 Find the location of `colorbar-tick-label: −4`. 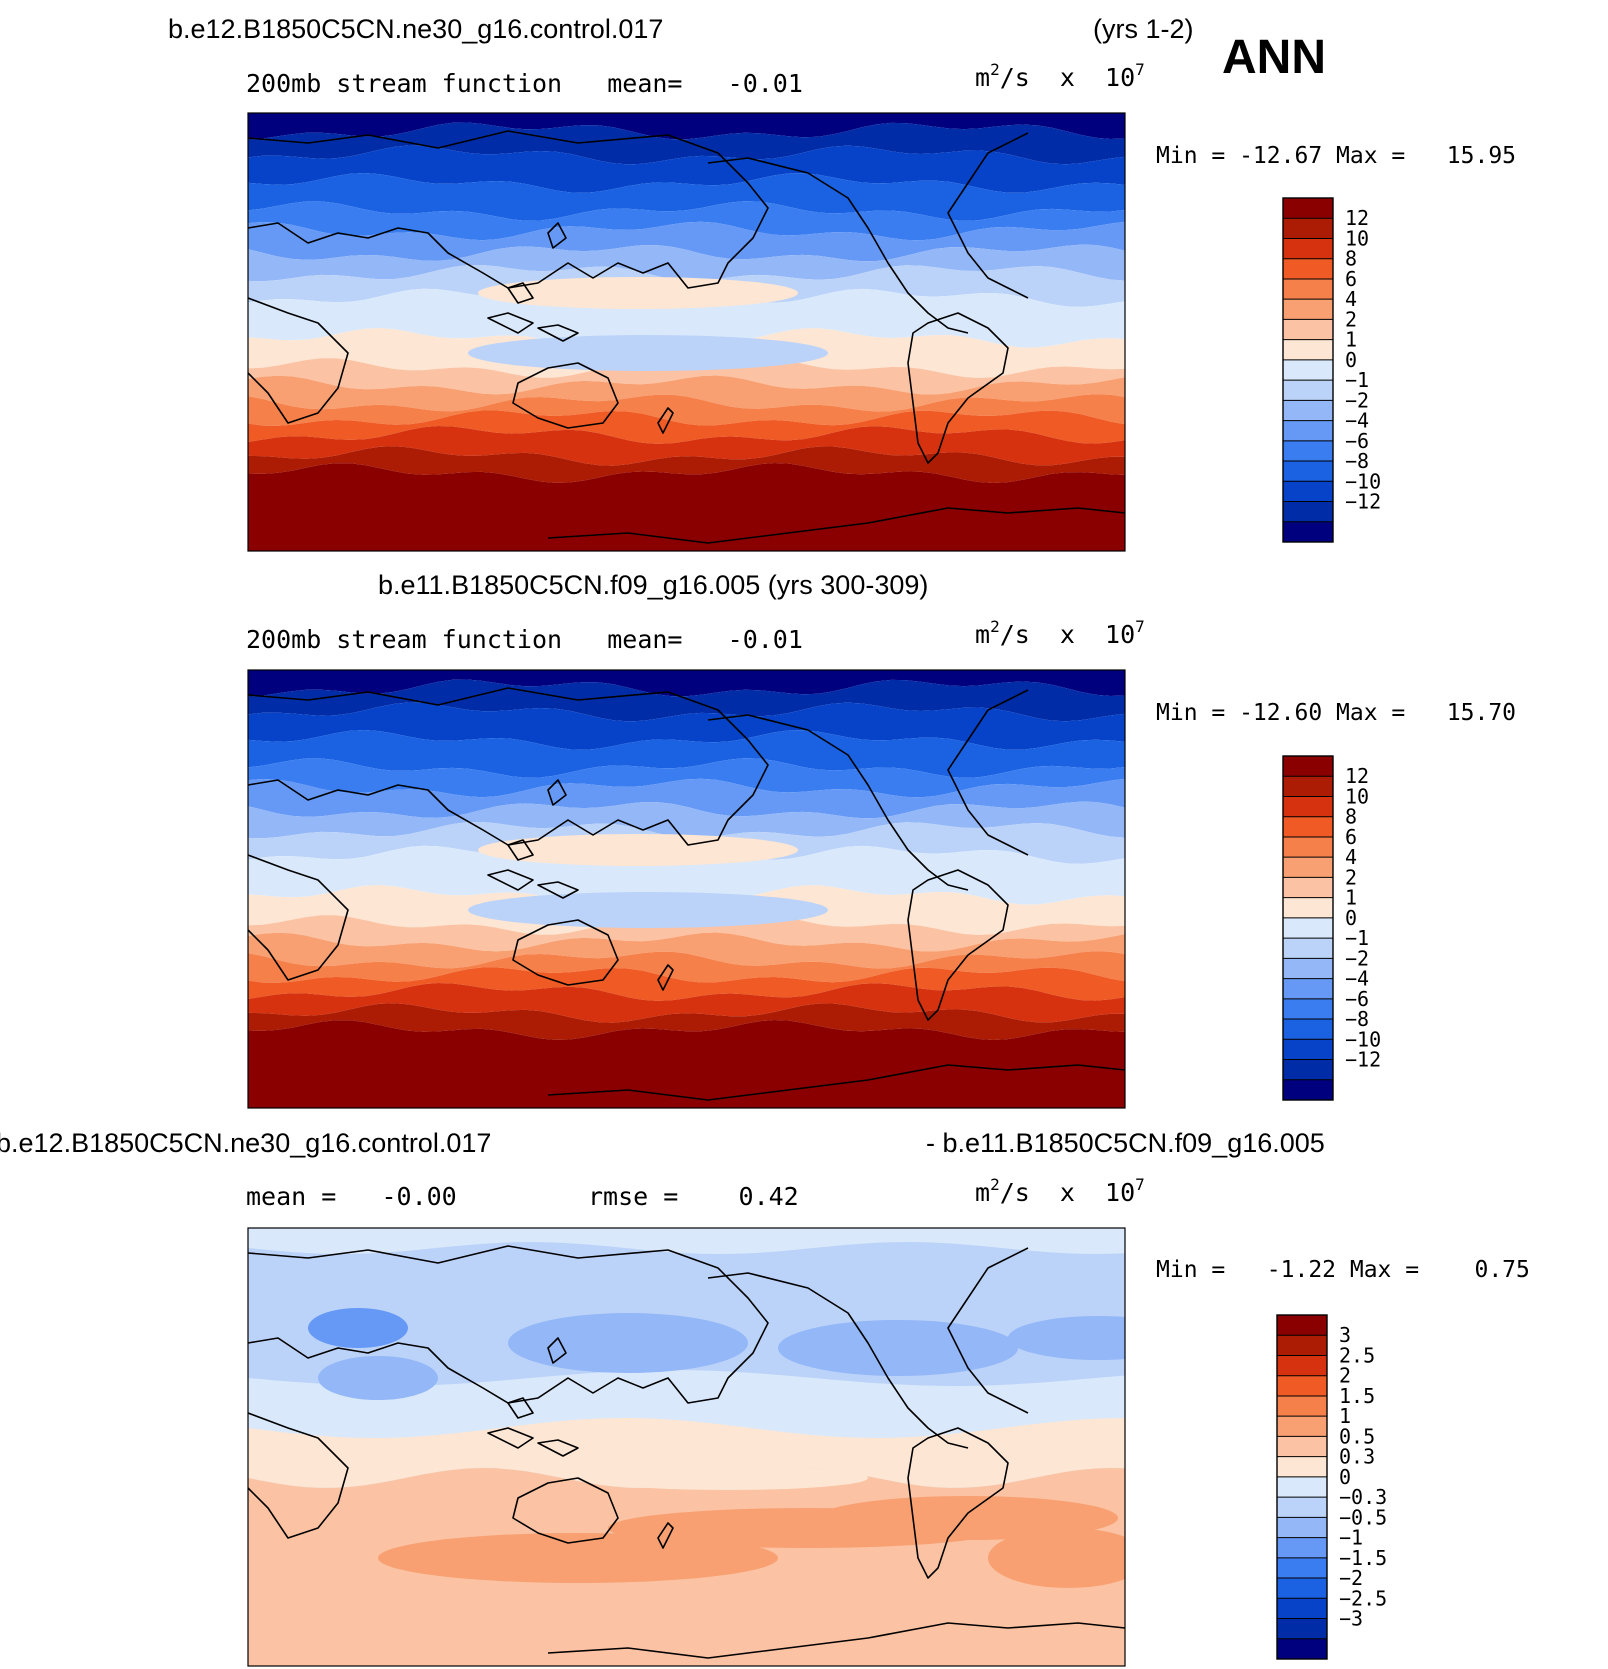

colorbar-tick-label: −4 is located at coordinates (1357, 979).